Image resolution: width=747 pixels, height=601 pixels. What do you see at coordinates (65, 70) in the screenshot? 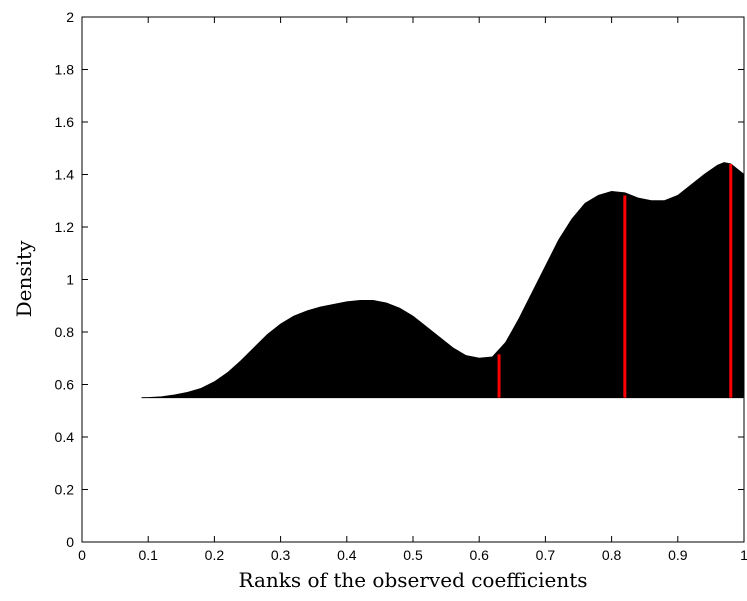
I see `y-tick-label: 1.8` at bounding box center [65, 70].